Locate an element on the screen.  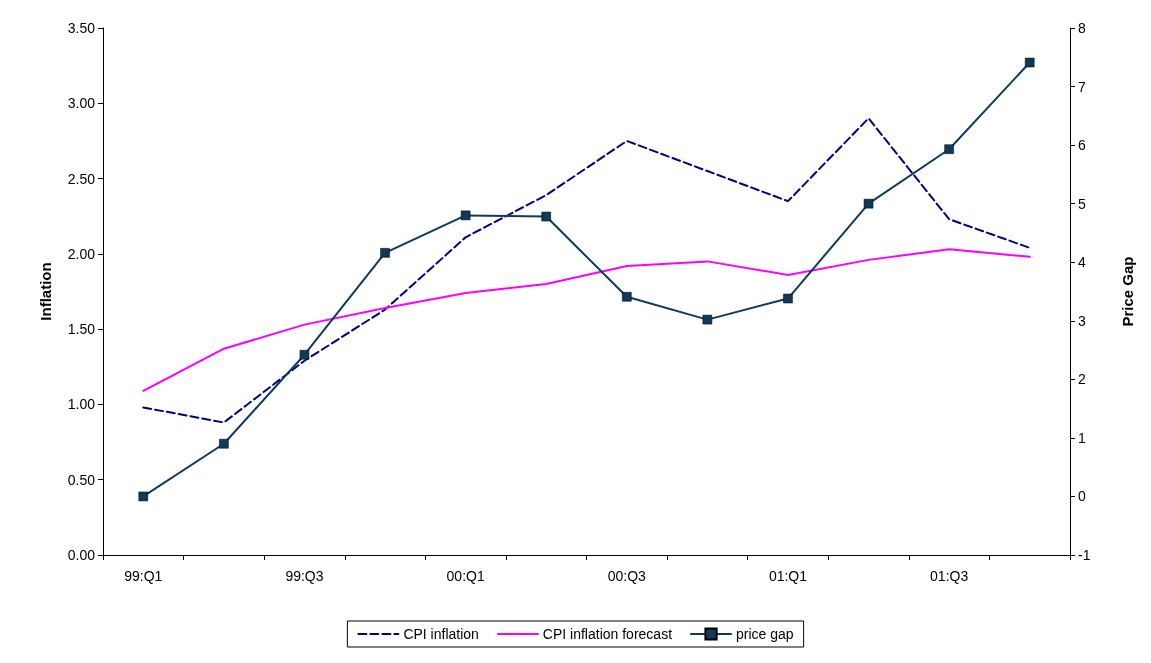
y-tick-label: 0.00 is located at coordinates (81, 555).